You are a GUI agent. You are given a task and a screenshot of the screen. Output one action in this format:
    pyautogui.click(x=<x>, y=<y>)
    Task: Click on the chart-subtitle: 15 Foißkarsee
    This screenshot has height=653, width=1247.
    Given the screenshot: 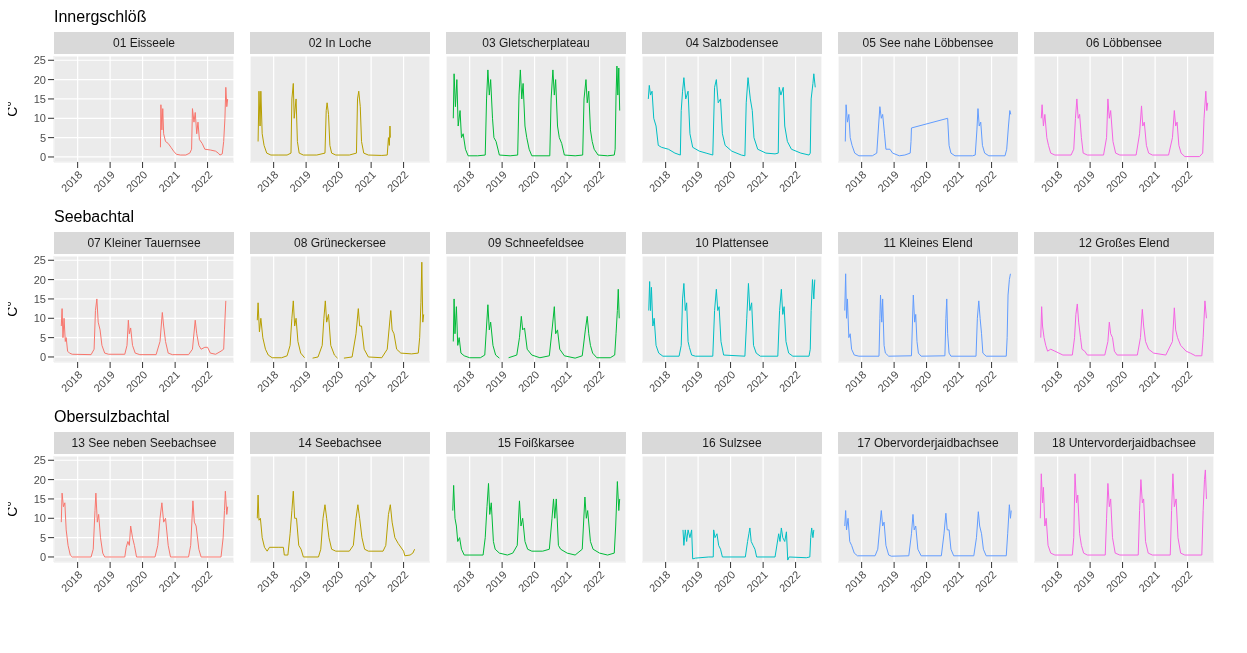 What is the action you would take?
    pyautogui.click(x=536, y=443)
    